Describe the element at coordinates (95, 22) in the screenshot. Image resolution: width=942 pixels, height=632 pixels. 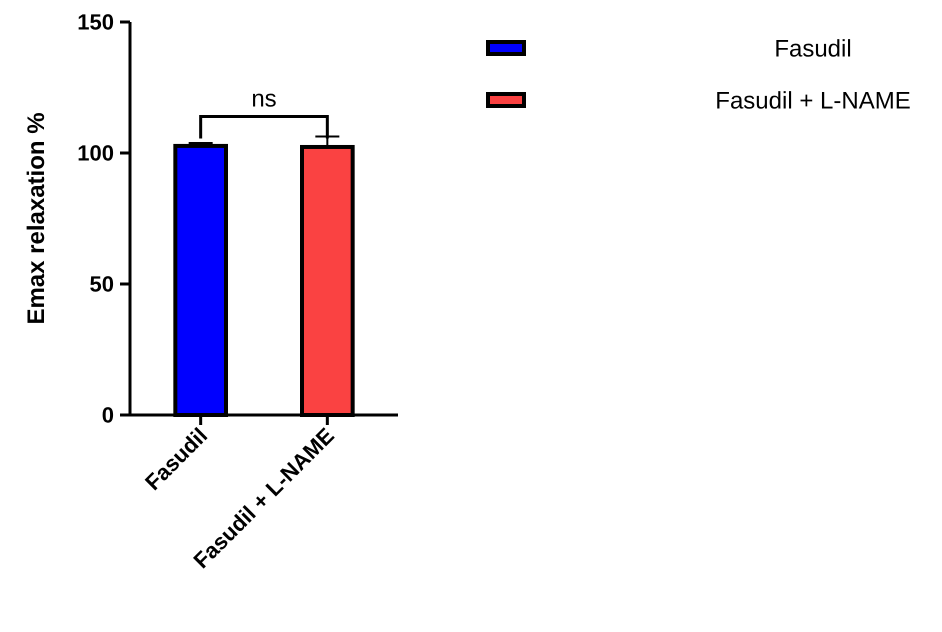
I see `y-tick-label: 150` at that location.